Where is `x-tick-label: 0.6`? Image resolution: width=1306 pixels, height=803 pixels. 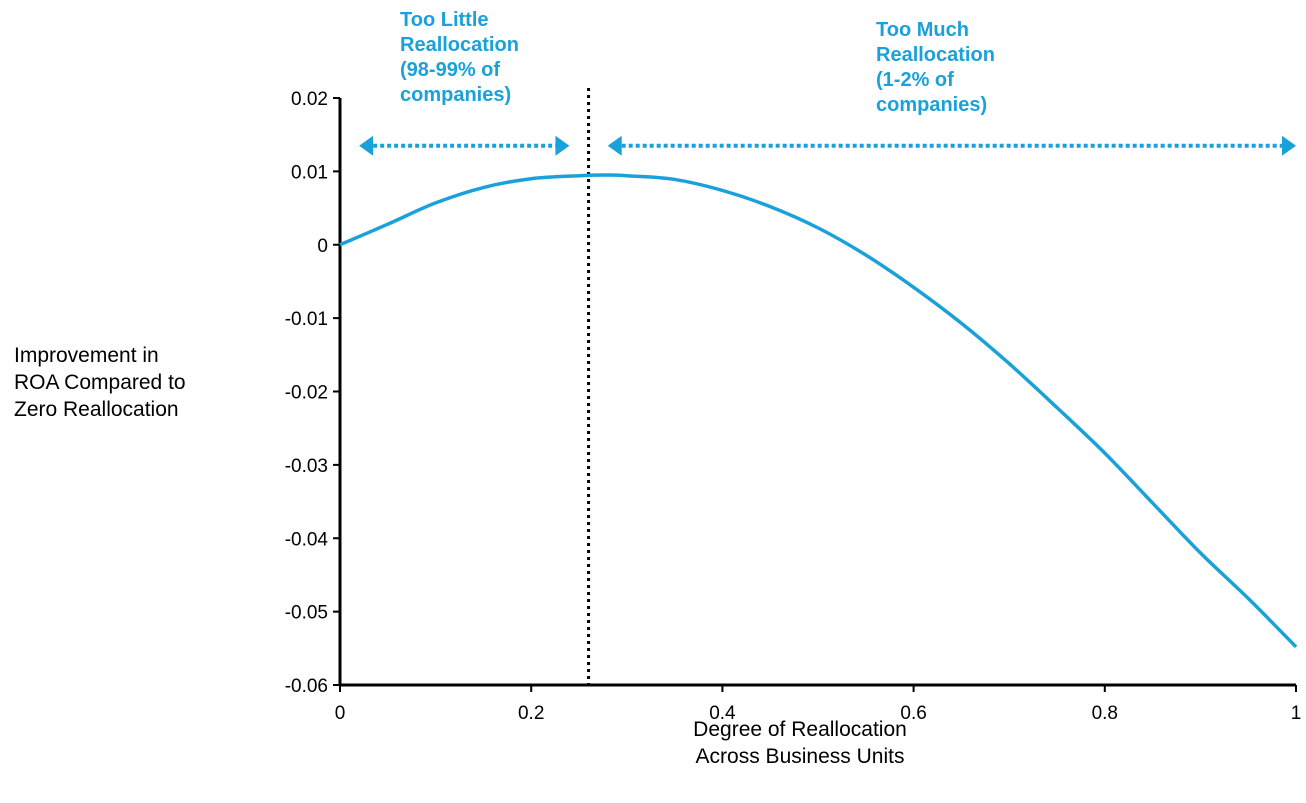
x-tick-label: 0.6 is located at coordinates (913, 713).